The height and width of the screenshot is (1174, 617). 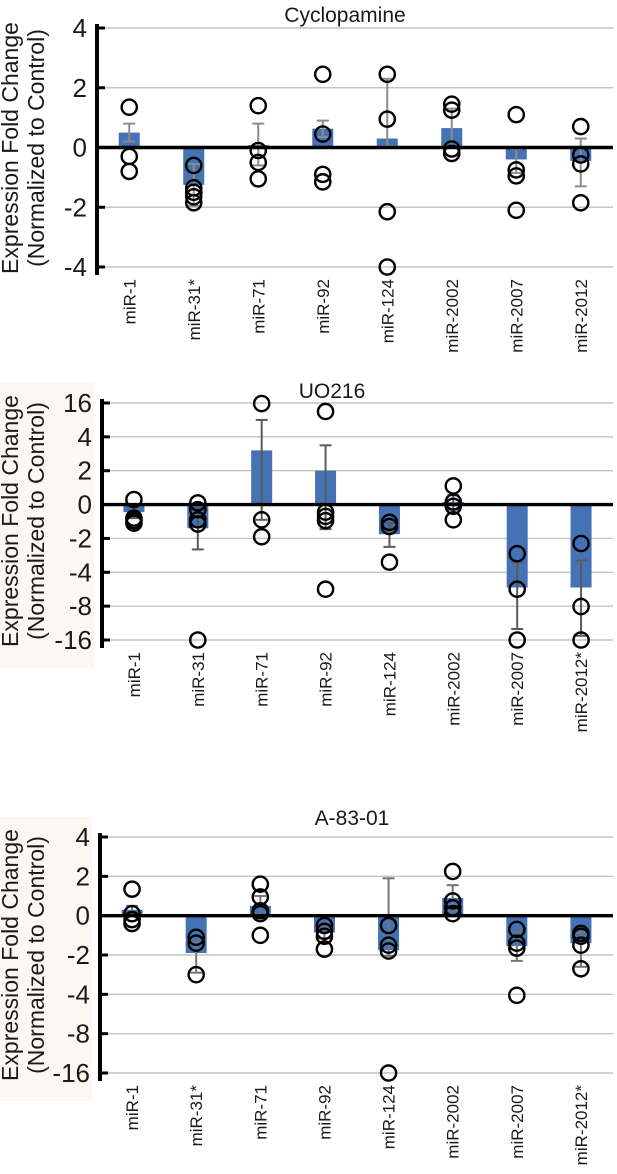 I want to click on y-tick-label: -8, so click(x=78, y=1034).